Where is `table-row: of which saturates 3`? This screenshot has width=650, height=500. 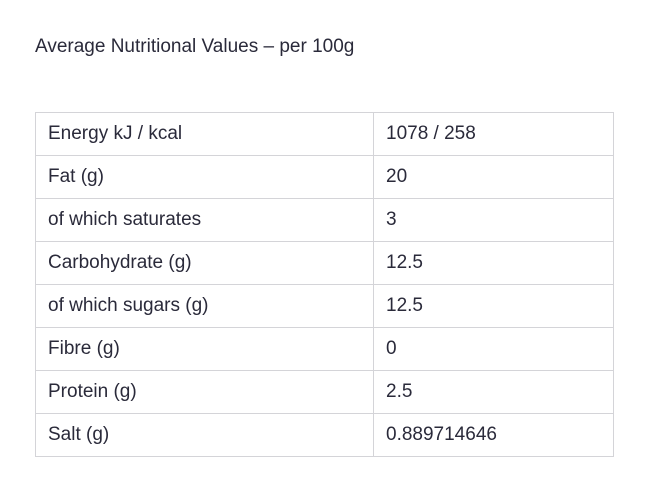
table-row: of which saturates 3 is located at coordinates (324, 220).